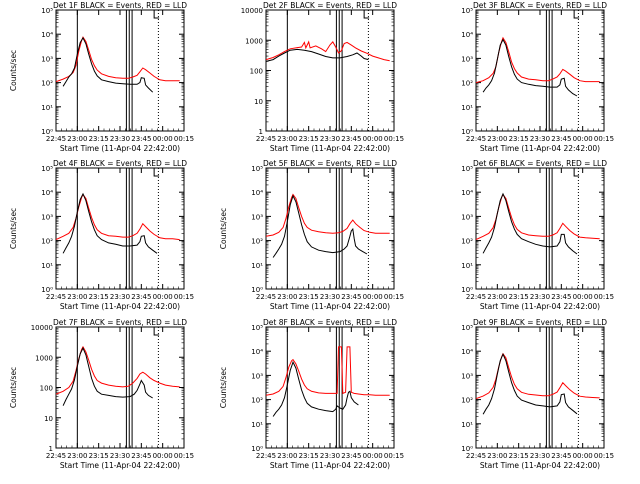 This screenshot has width=640, height=484. What do you see at coordinates (46, 389) in the screenshot?
I see `y-tick-label: 100` at bounding box center [46, 389].